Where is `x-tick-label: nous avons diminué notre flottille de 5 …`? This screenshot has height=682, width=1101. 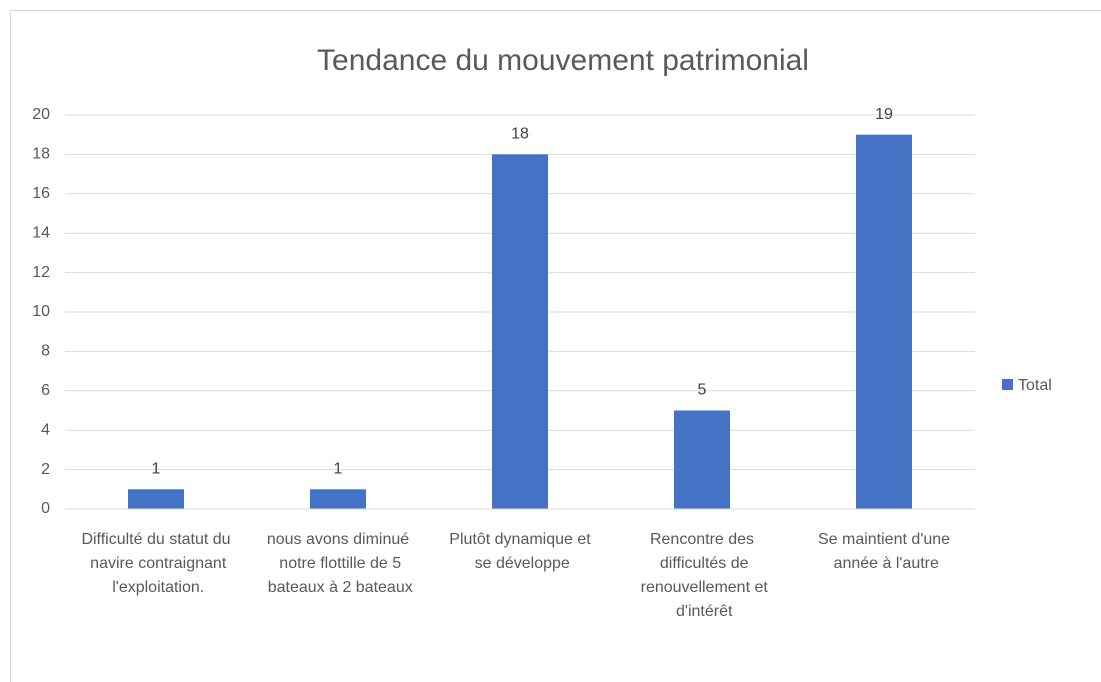 x-tick-label: nous avons diminué notre flottille de 5 … is located at coordinates (337, 563).